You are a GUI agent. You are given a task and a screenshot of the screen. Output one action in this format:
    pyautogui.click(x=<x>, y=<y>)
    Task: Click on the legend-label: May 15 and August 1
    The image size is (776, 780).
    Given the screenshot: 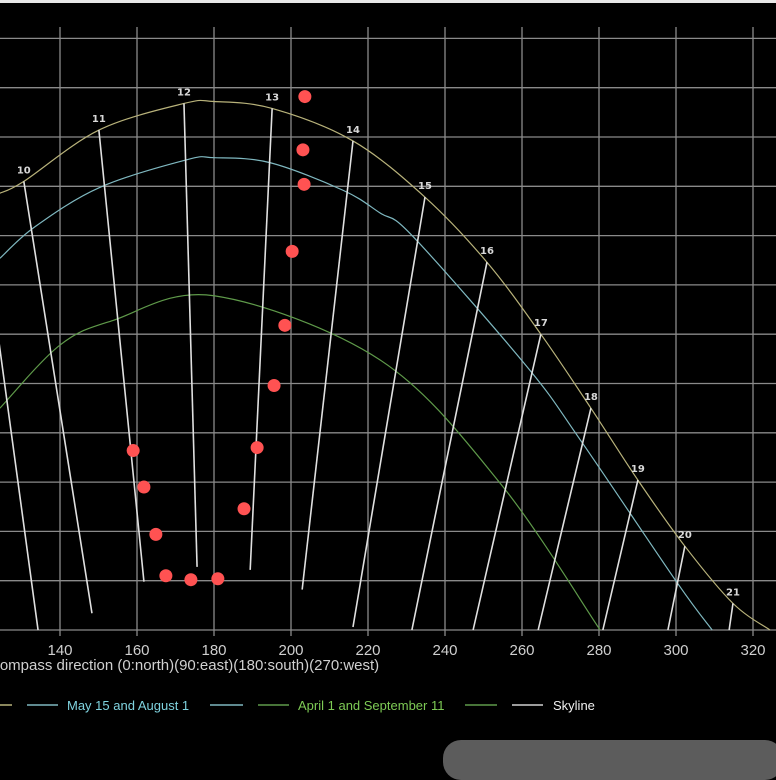 What is the action you would take?
    pyautogui.click(x=128, y=705)
    